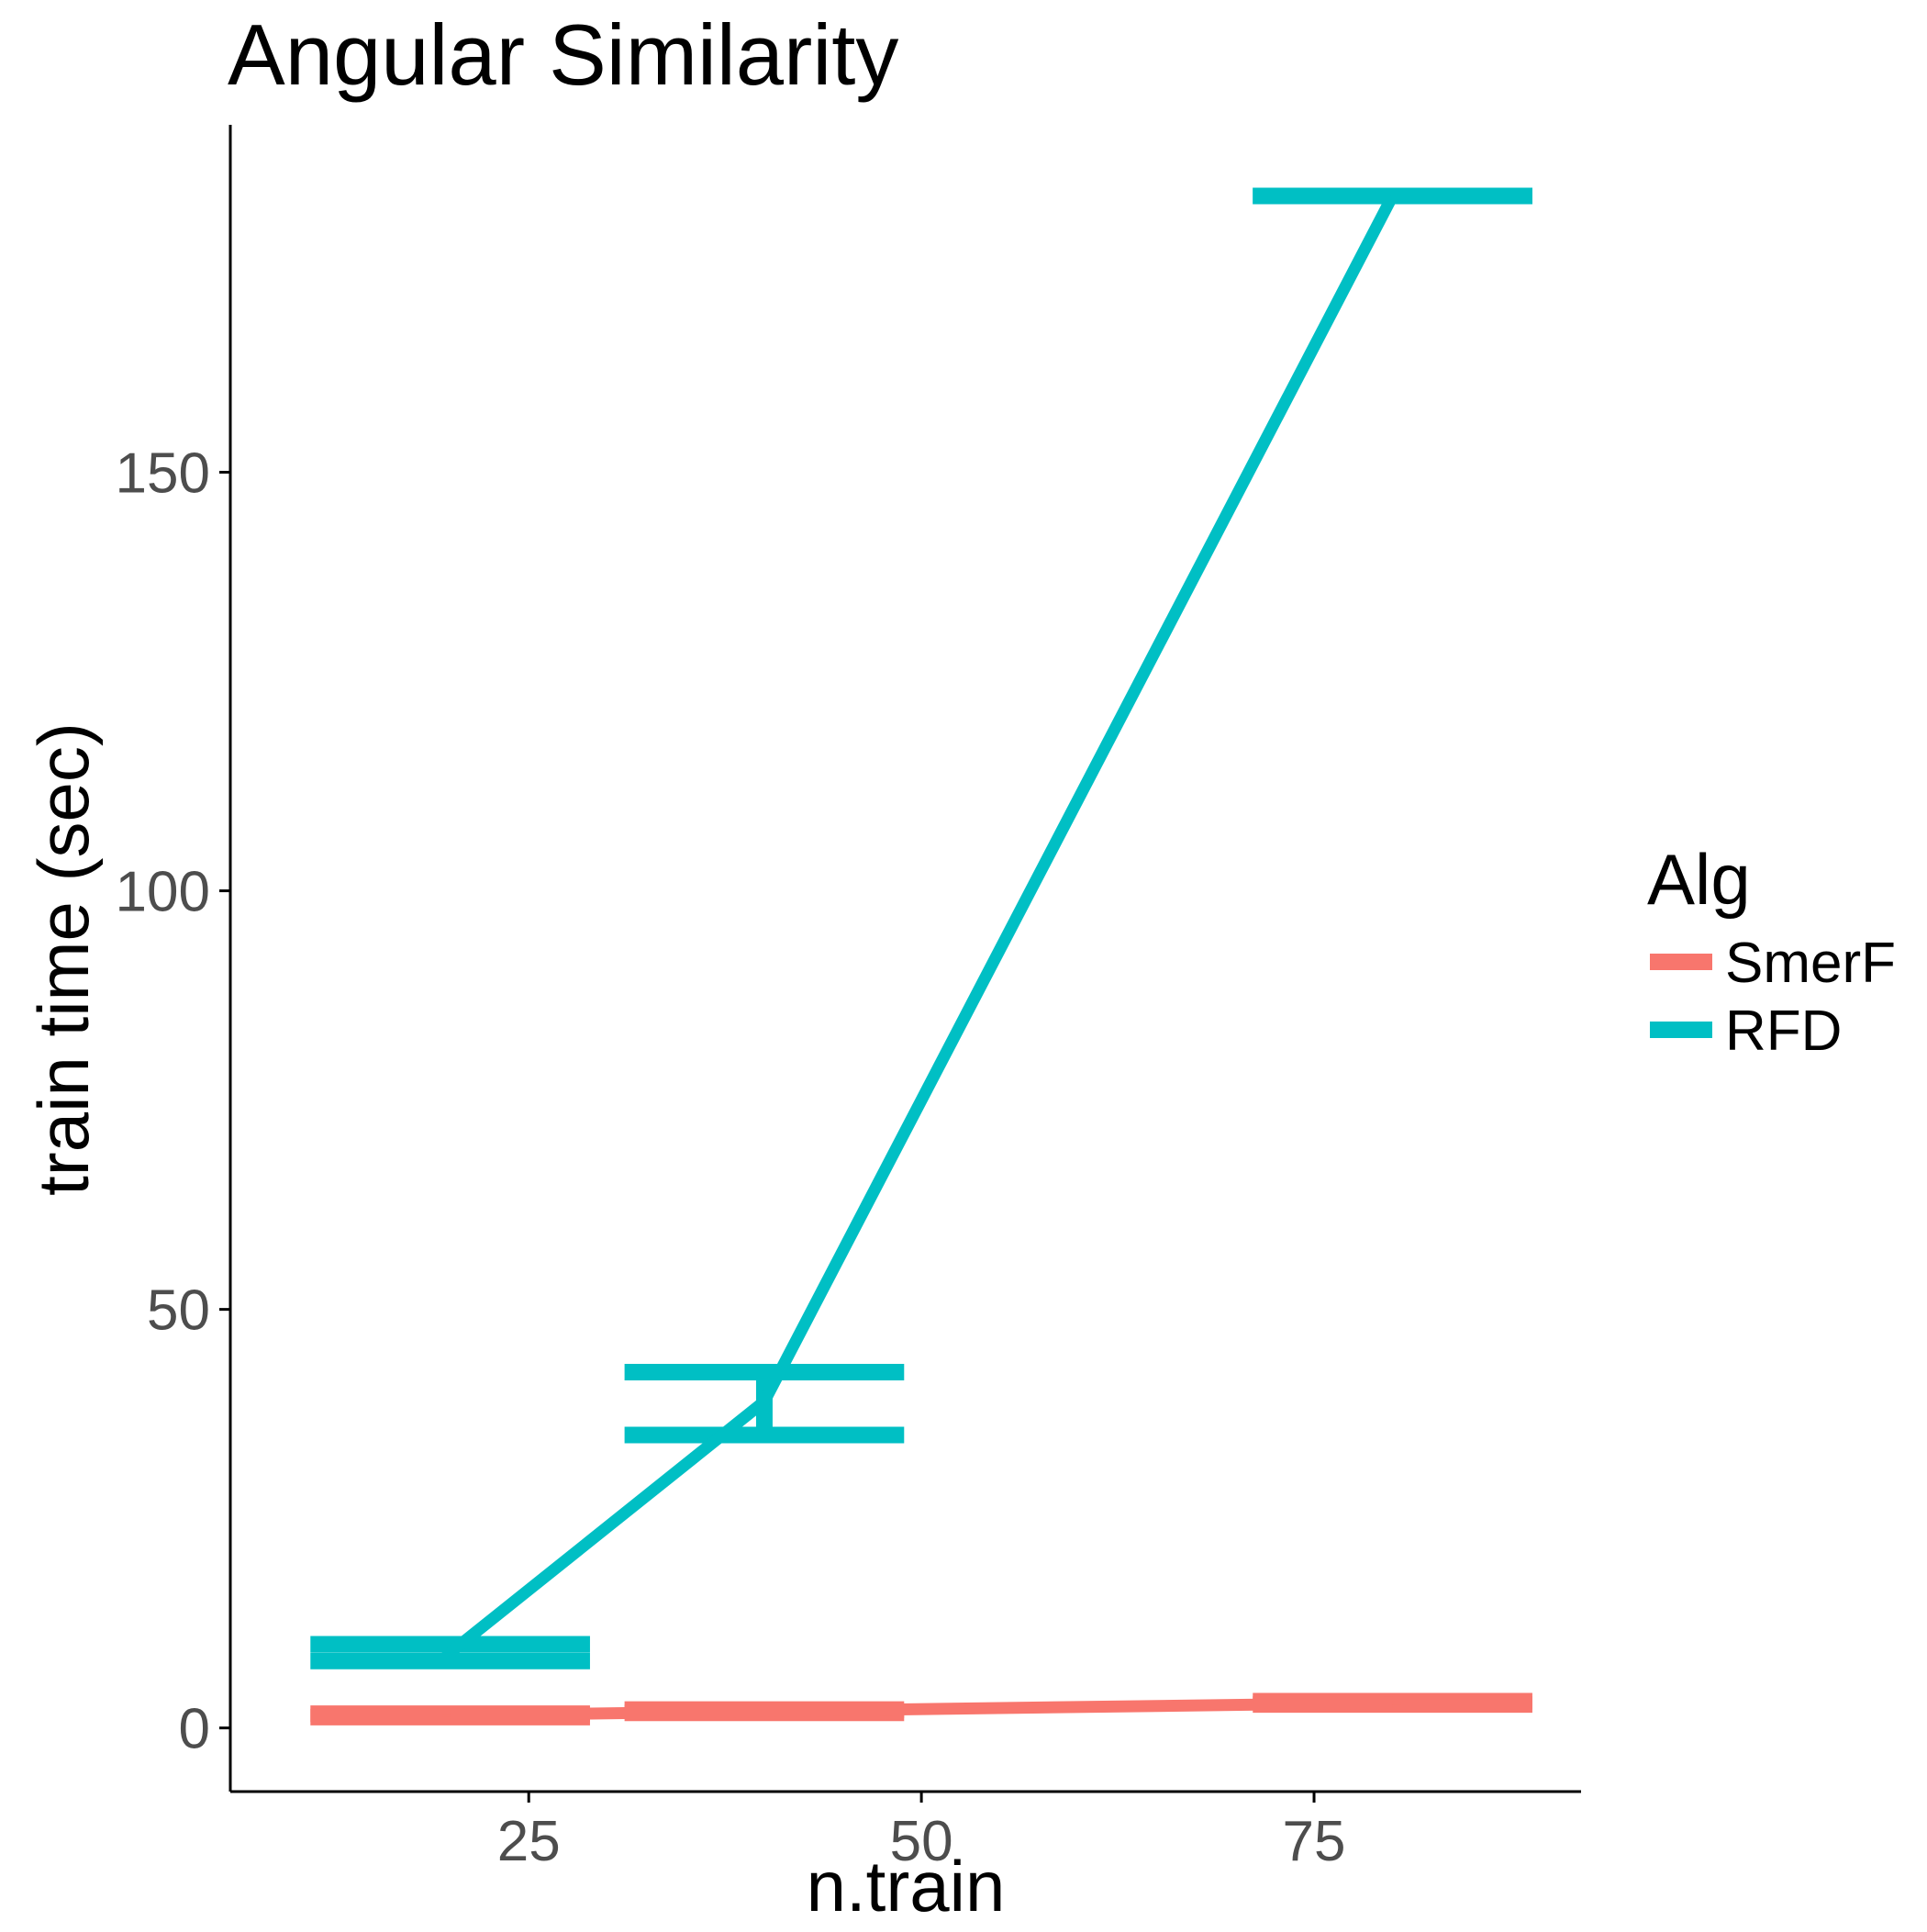 The image size is (1927, 1932). Describe the element at coordinates (1699, 880) in the screenshot. I see `legend-title: Alg` at that location.